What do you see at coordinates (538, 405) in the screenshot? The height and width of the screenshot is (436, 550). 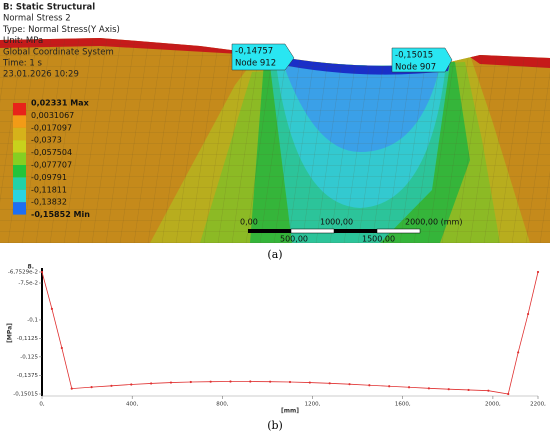 I see `x-tick-label: 2200,` at bounding box center [538, 405].